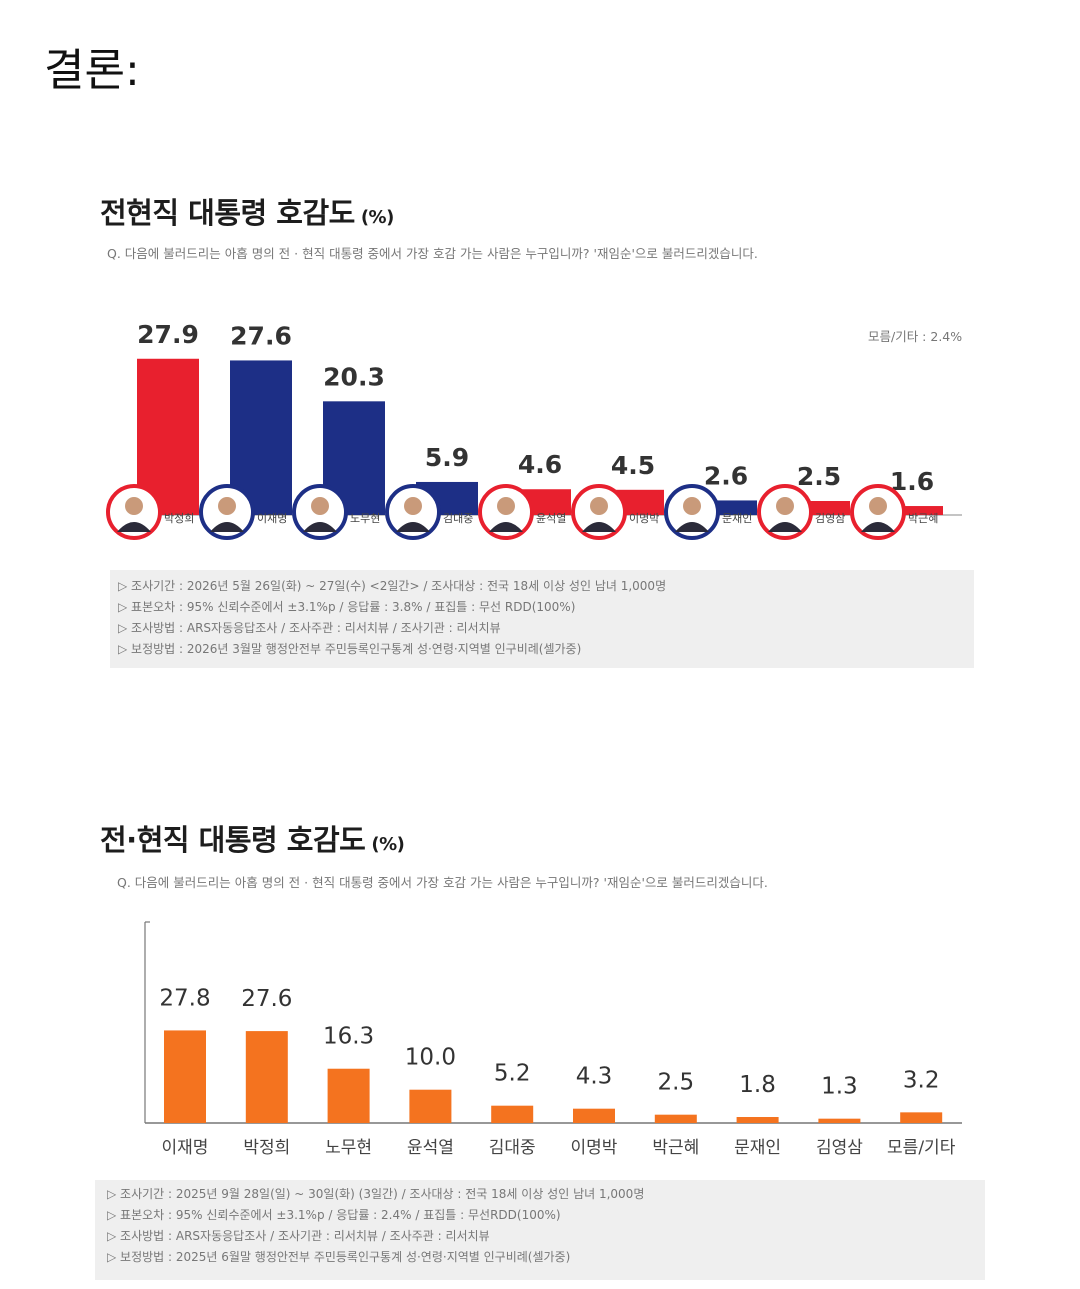 The height and width of the screenshot is (1289, 1080). Describe the element at coordinates (921, 1080) in the screenshot. I see `value-label: 3.2` at that location.